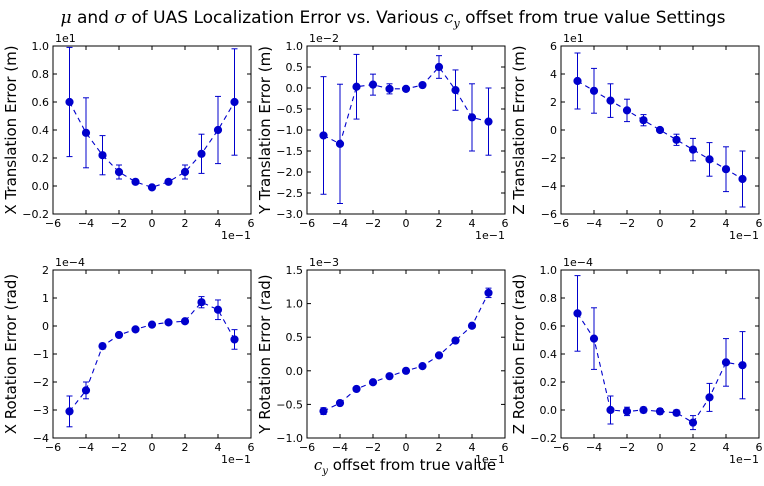 The height and width of the screenshot is (486, 764). I want to click on y-tick-label: 1.5, so click(295, 270).